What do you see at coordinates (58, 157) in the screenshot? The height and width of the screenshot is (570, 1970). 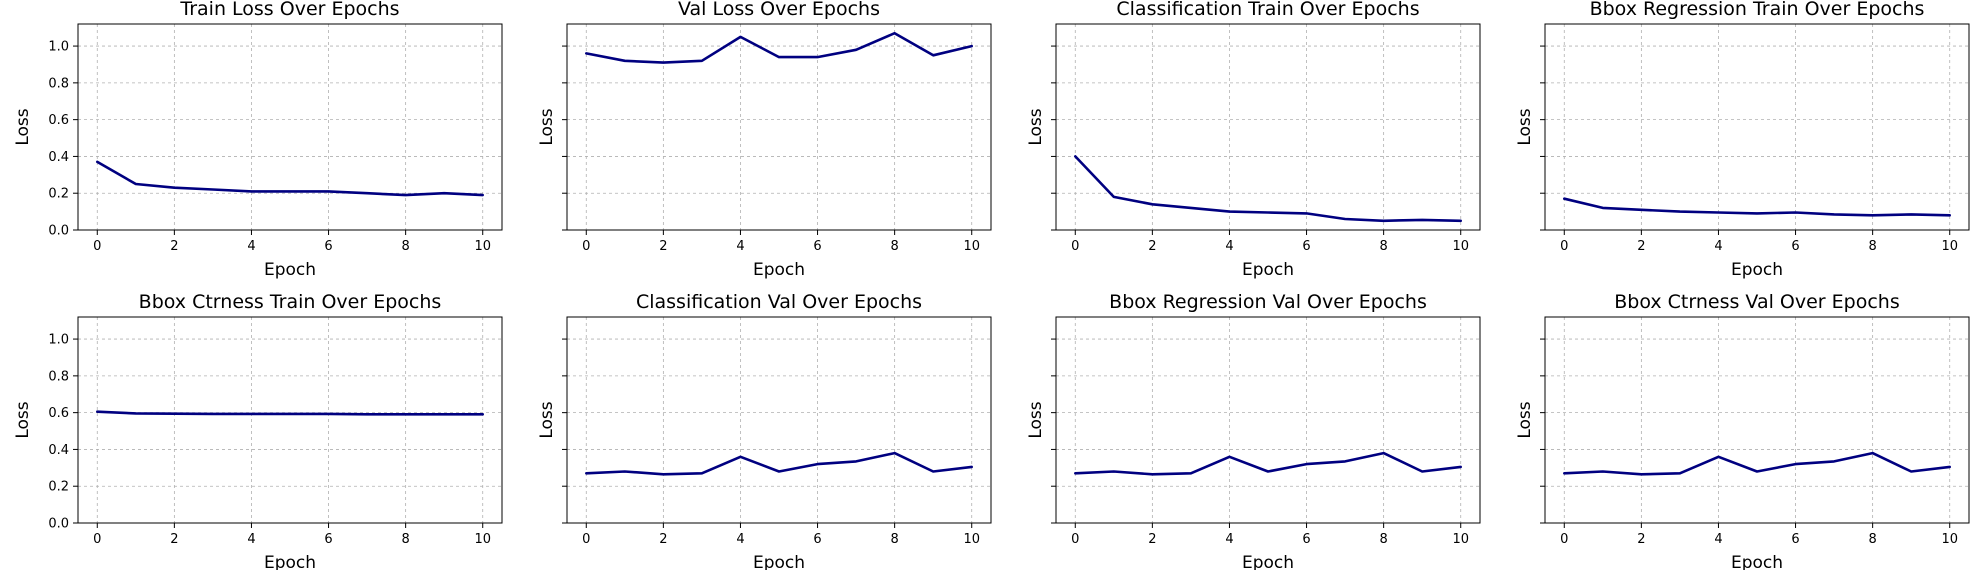 I see `y-tick-label: 0.4` at bounding box center [58, 157].